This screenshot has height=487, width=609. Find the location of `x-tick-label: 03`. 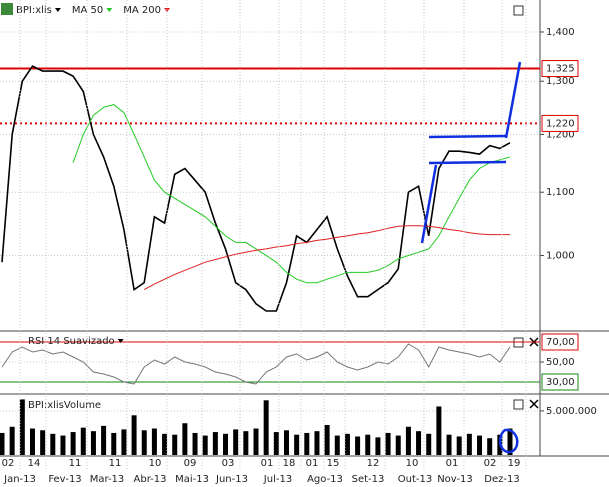

x-tick-label: 03 is located at coordinates (228, 463).